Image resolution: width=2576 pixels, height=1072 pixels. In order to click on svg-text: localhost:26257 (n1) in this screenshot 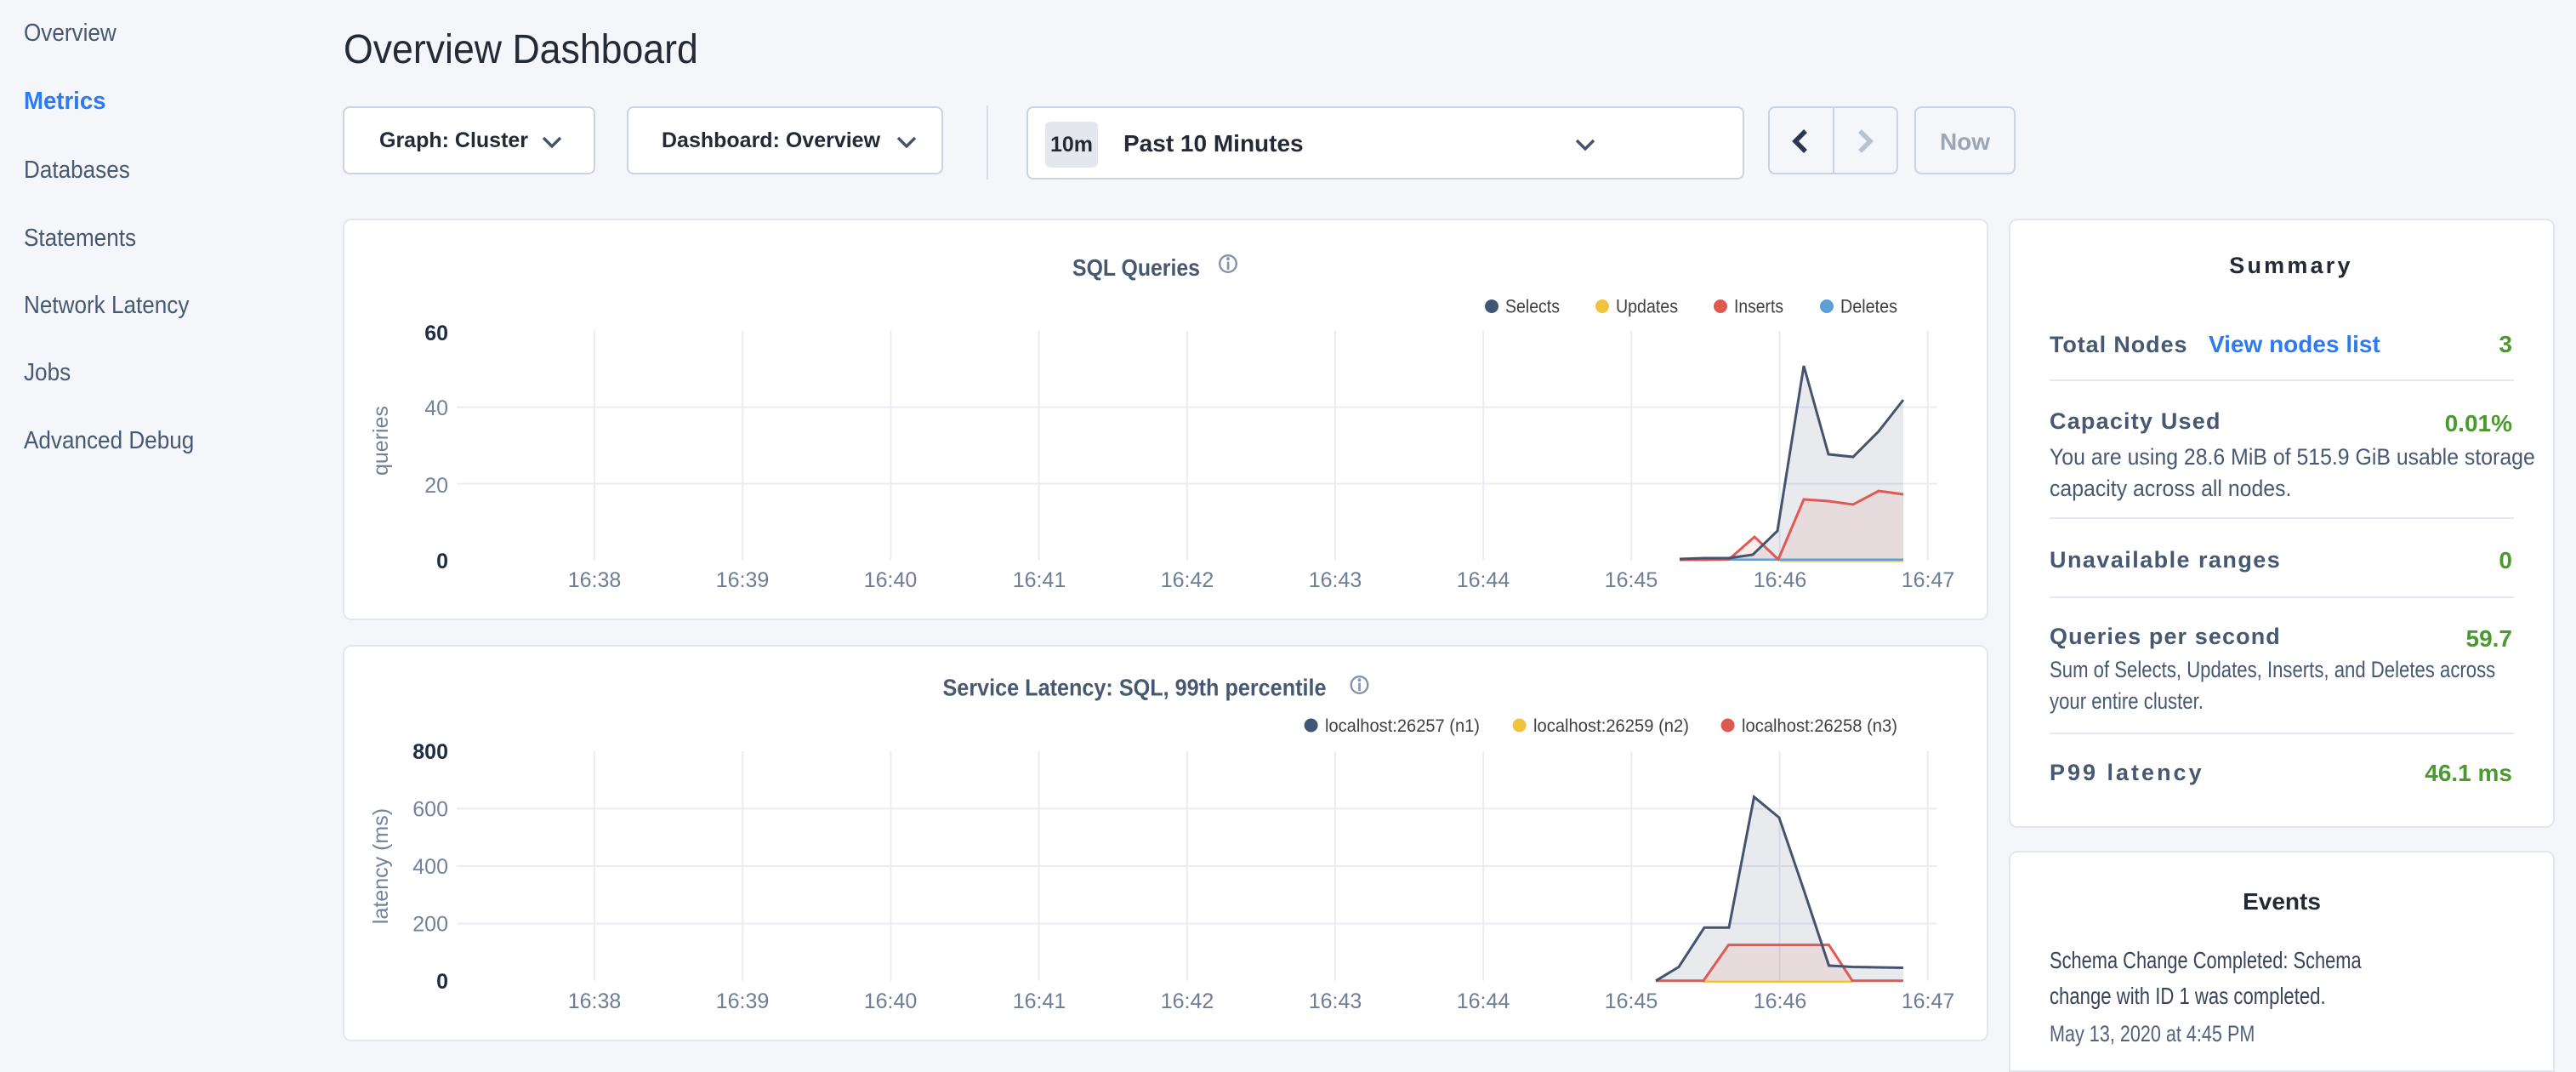, I will do `click(1402, 726)`.